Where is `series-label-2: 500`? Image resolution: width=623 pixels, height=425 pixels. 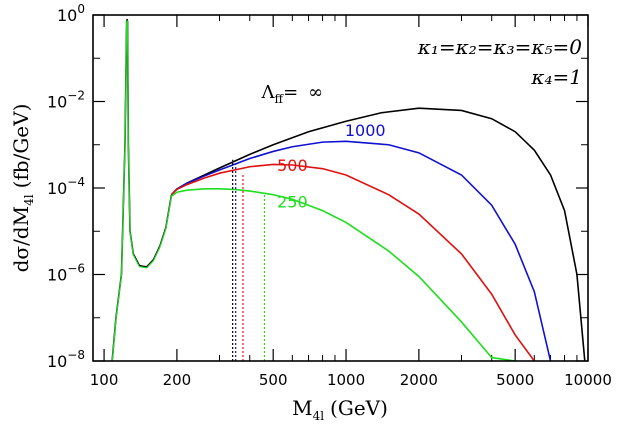 series-label-2: 500 is located at coordinates (292, 165).